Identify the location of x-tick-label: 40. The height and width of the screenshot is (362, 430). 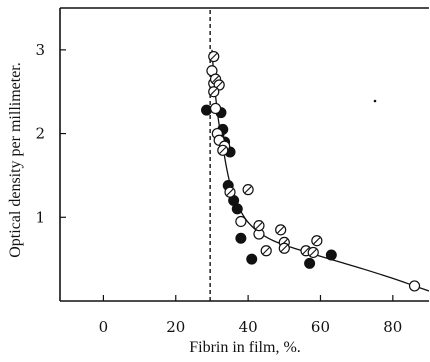
(248, 327).